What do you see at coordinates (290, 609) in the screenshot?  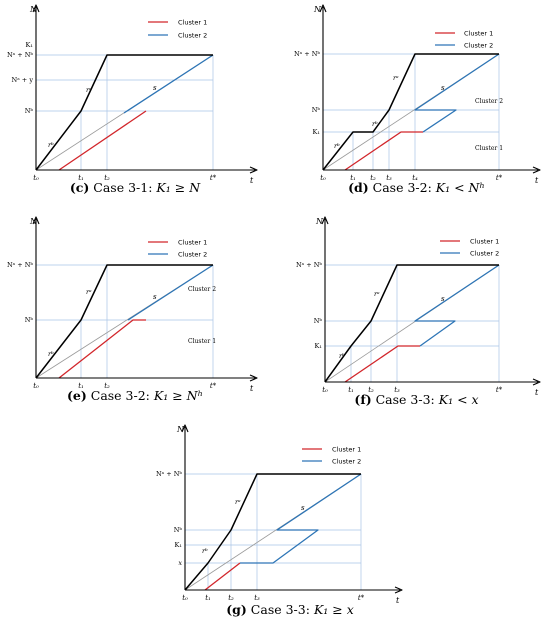 I see `caption-g: (g) Case 3-3: K₁ ≥ x` at bounding box center [290, 609].